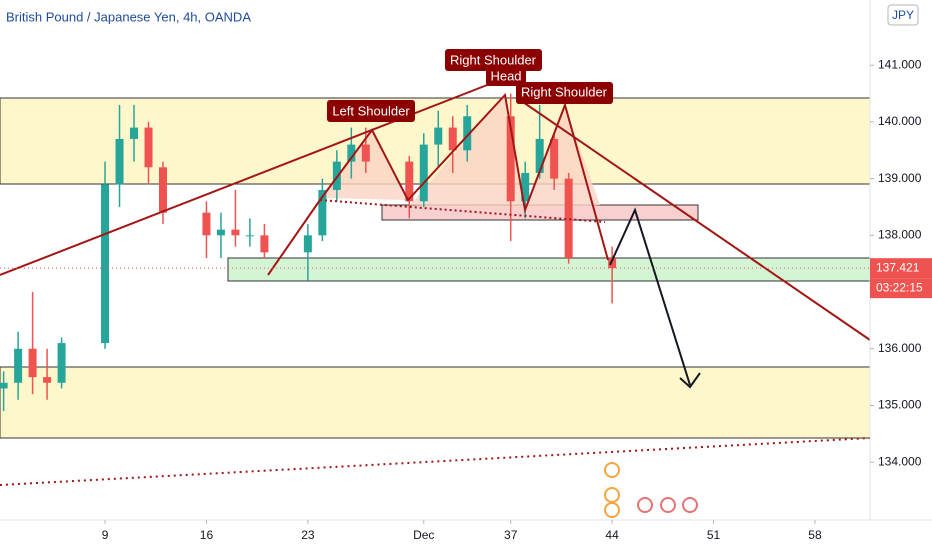 The image size is (932, 550). I want to click on annotation: Left Shoulder, so click(371, 110).